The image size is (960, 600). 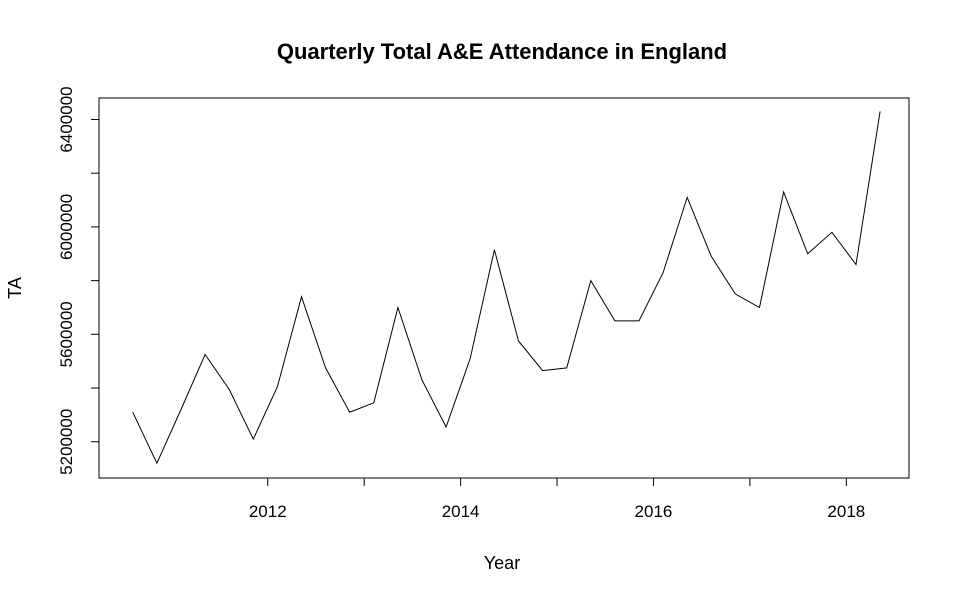 I want to click on y-axis: 5200000 5600000 6000000 6400000, so click(x=78, y=280).